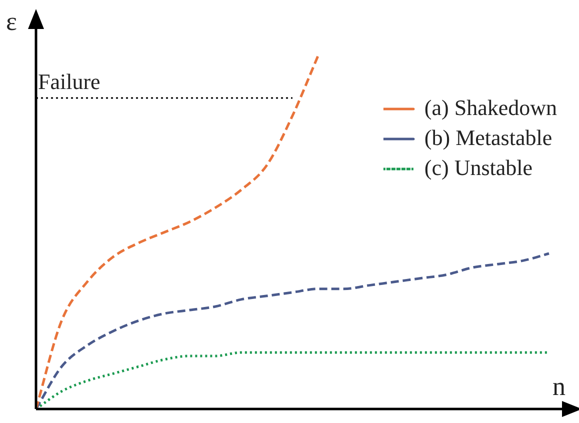 The width and height of the screenshot is (579, 423). Describe the element at coordinates (488, 137) in the screenshot. I see `legend-label: (b) Metastable` at that location.